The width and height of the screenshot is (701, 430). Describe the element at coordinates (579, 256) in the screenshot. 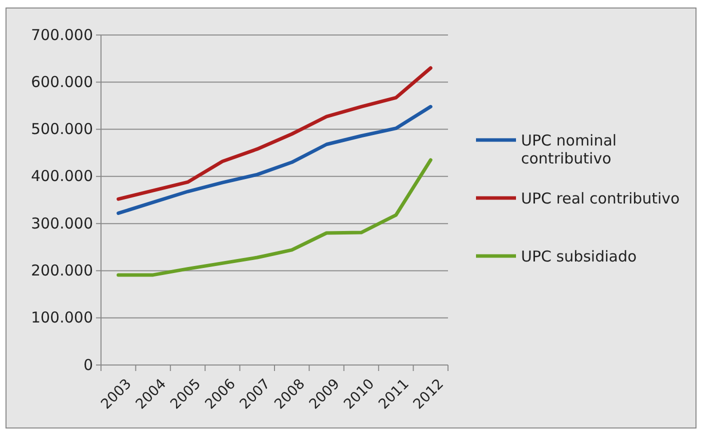

I see `legend-label: UPC subsidiado` at that location.